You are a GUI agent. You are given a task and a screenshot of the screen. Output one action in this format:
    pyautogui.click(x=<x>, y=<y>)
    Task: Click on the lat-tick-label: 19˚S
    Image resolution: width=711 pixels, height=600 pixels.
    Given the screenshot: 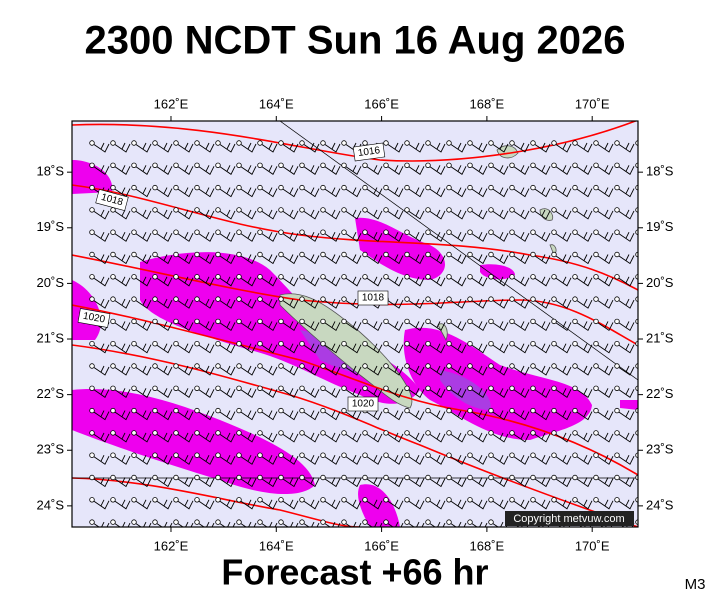 What is the action you would take?
    pyautogui.click(x=51, y=226)
    